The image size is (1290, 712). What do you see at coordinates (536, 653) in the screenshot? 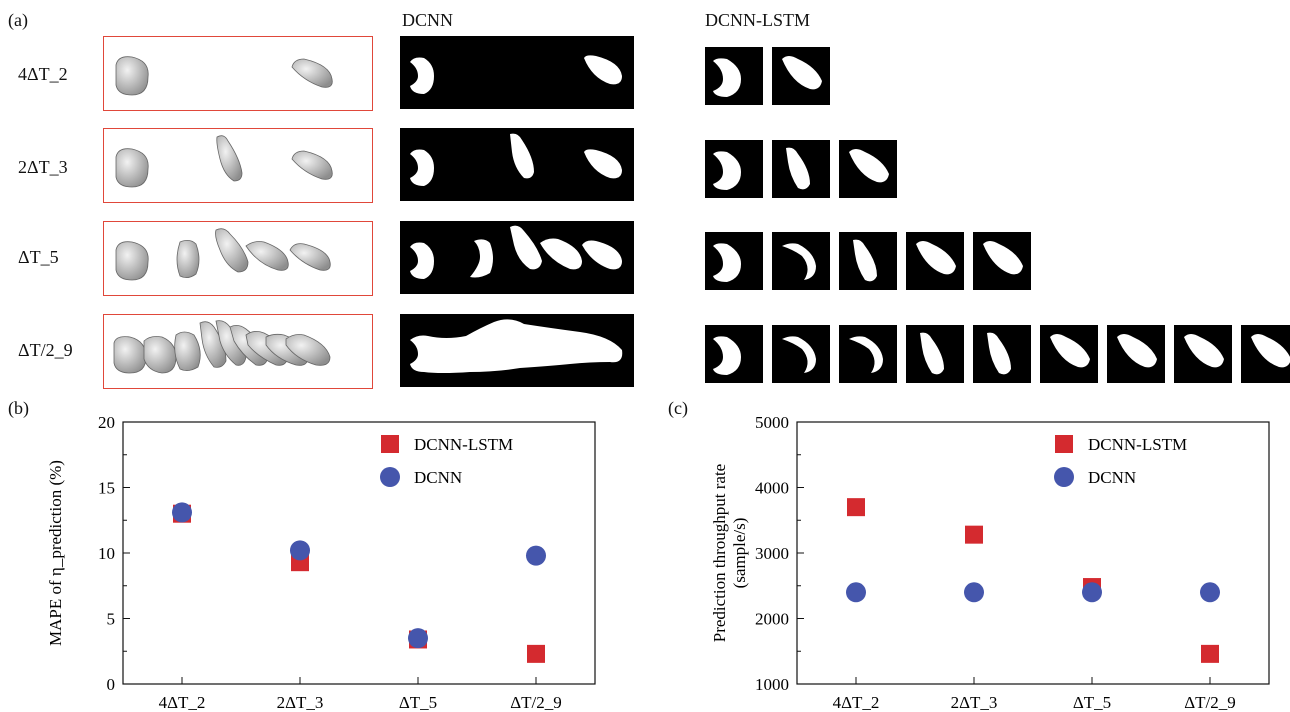
I see `chart-b-point-dcnn-lstm` at bounding box center [536, 653].